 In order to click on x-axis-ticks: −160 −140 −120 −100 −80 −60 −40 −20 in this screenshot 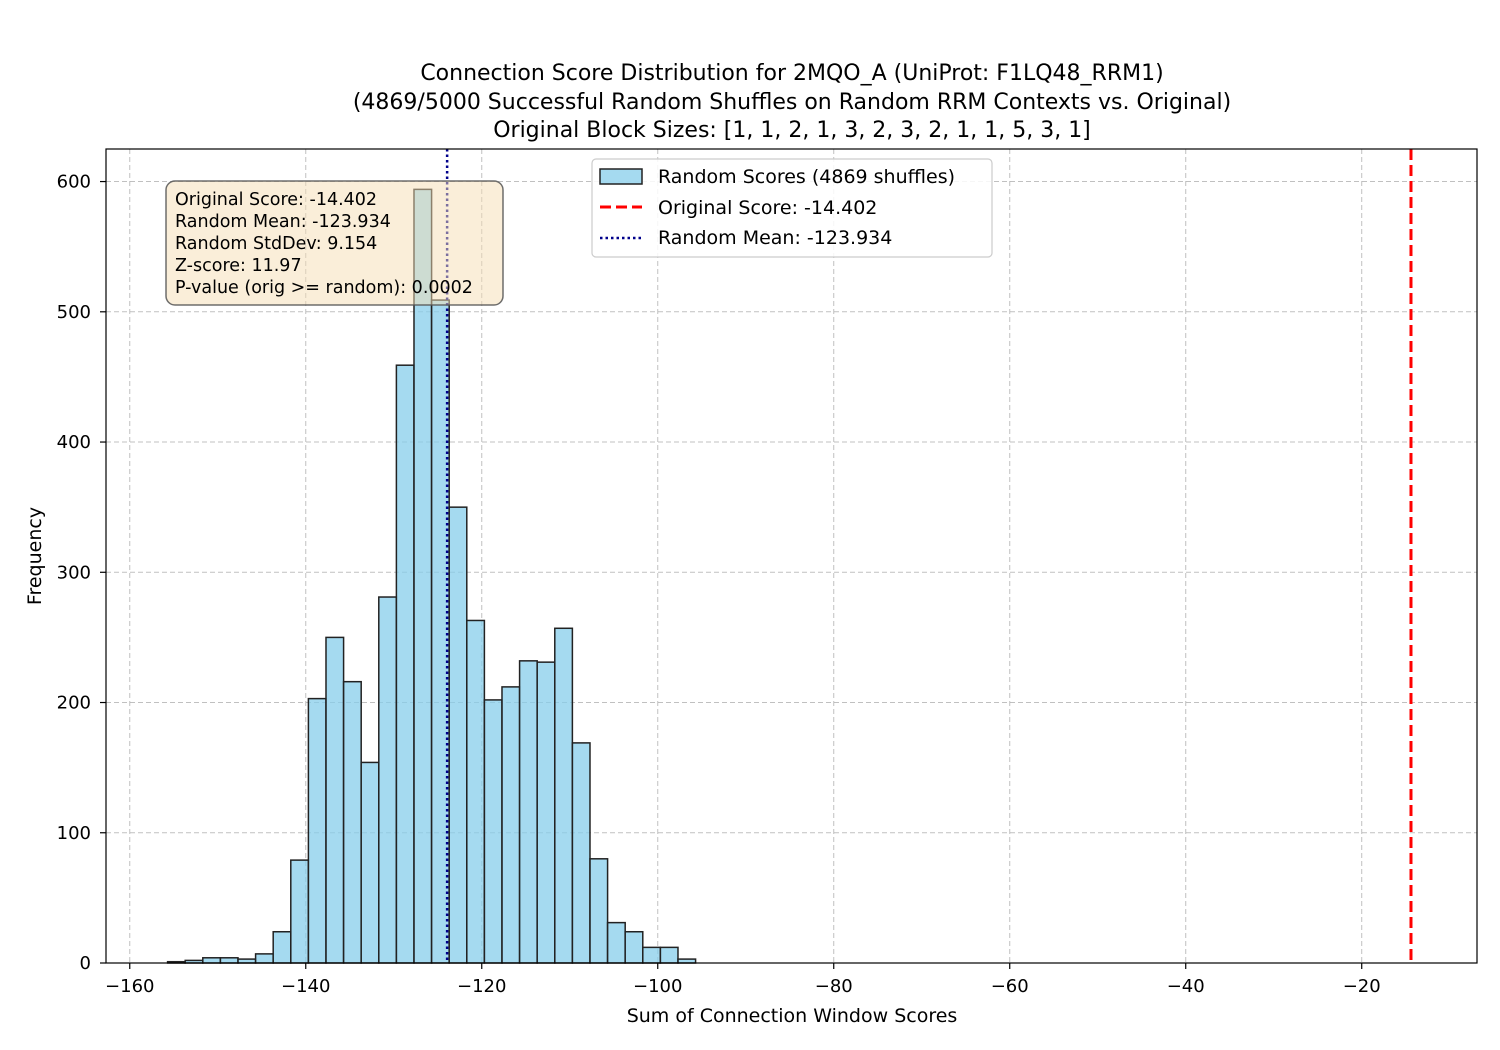, I will do `click(743, 980)`.